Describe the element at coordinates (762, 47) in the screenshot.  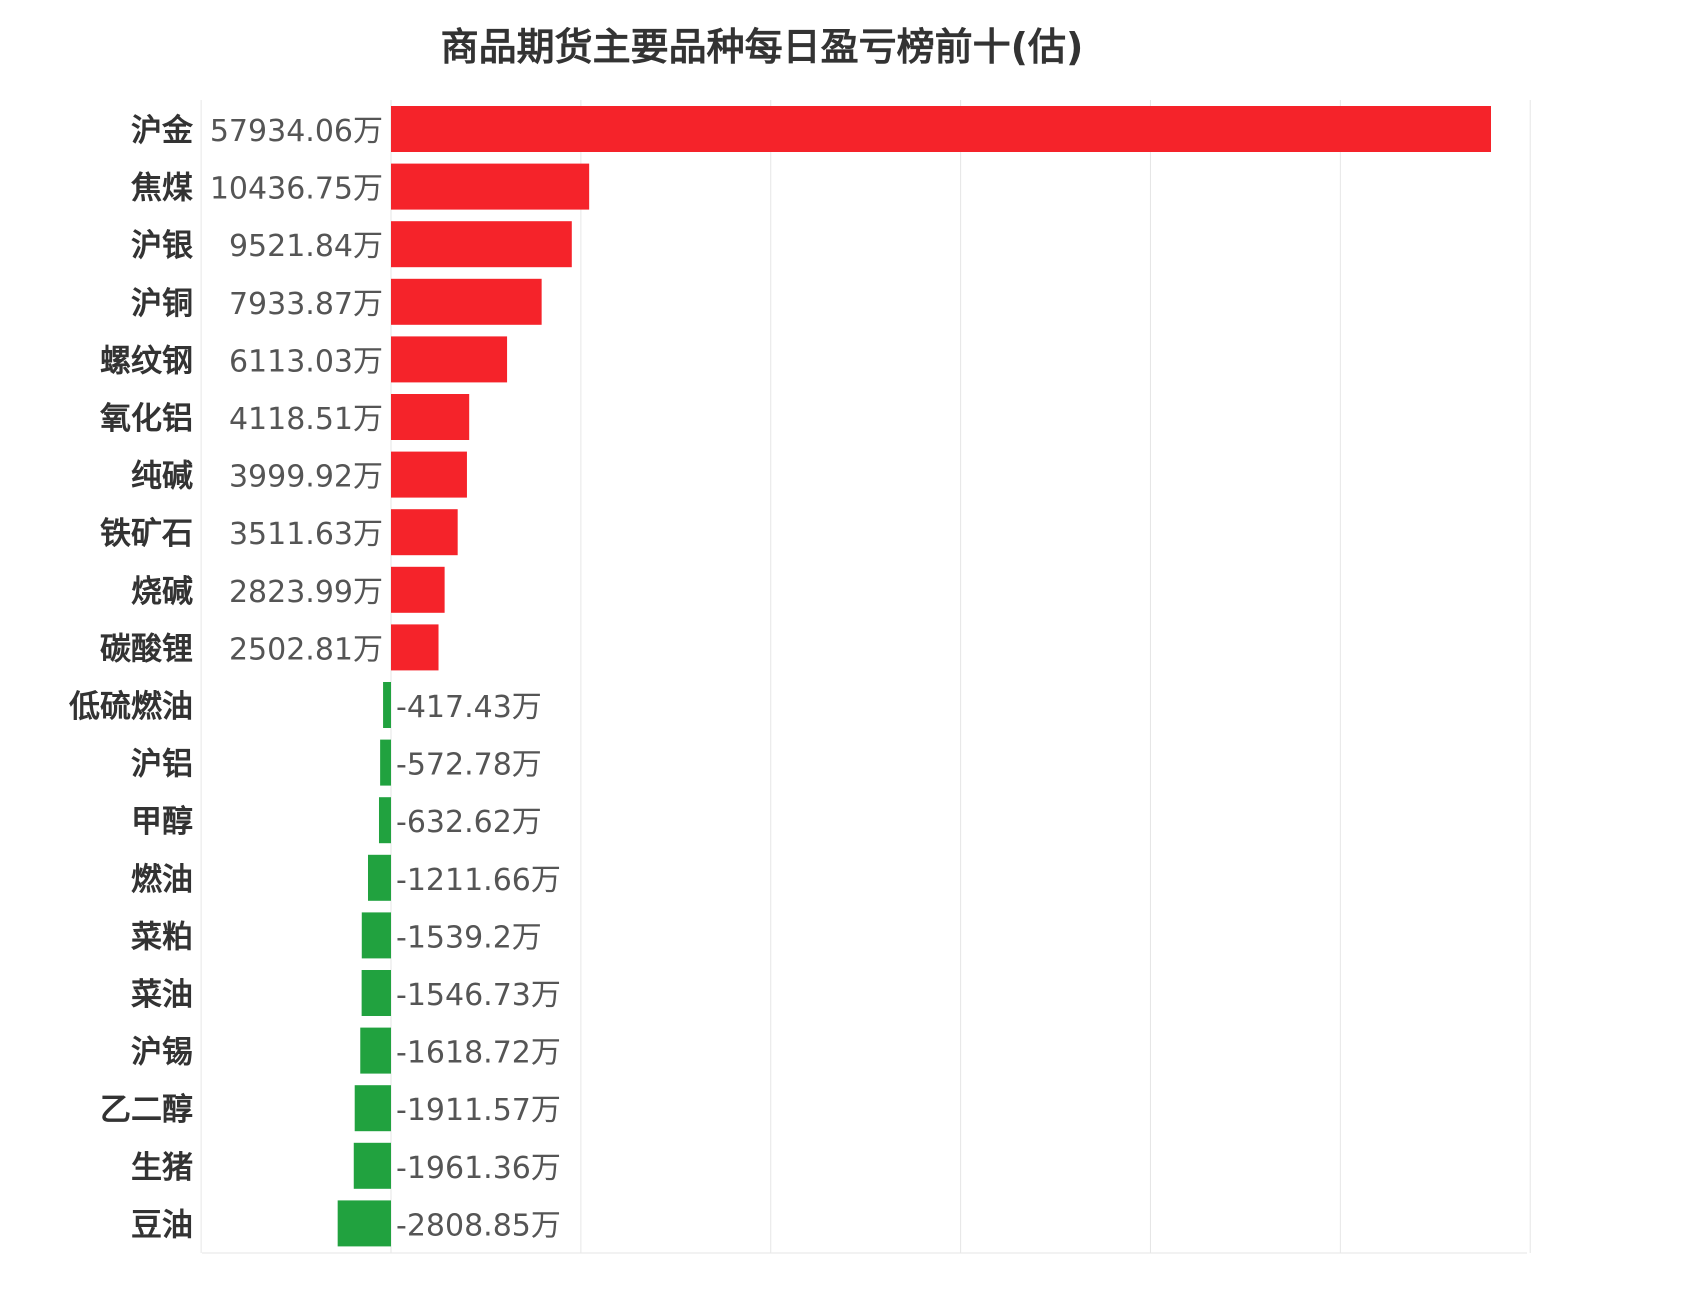
I see `chart-title: 商品期货主要品种每日盈亏榜前十(估)` at that location.